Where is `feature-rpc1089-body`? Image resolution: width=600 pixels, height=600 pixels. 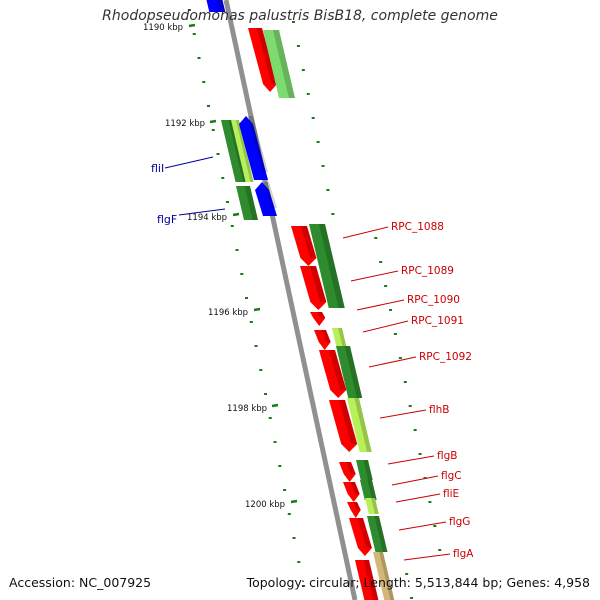
feature-rpc1089-body is located at coordinates (313, 288).